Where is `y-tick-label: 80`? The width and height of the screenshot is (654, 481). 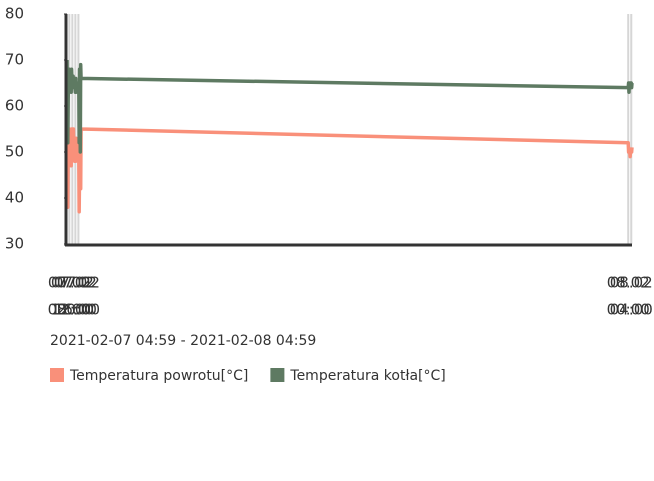 y-tick-label: 80 is located at coordinates (14, 14).